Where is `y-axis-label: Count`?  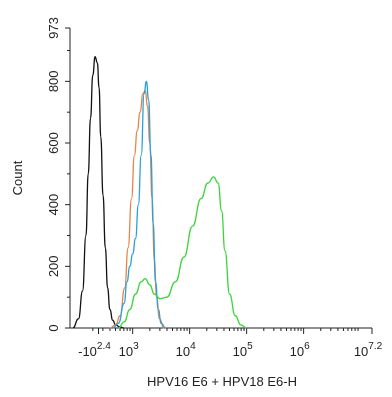
y-axis-label: Count is located at coordinates (17, 177).